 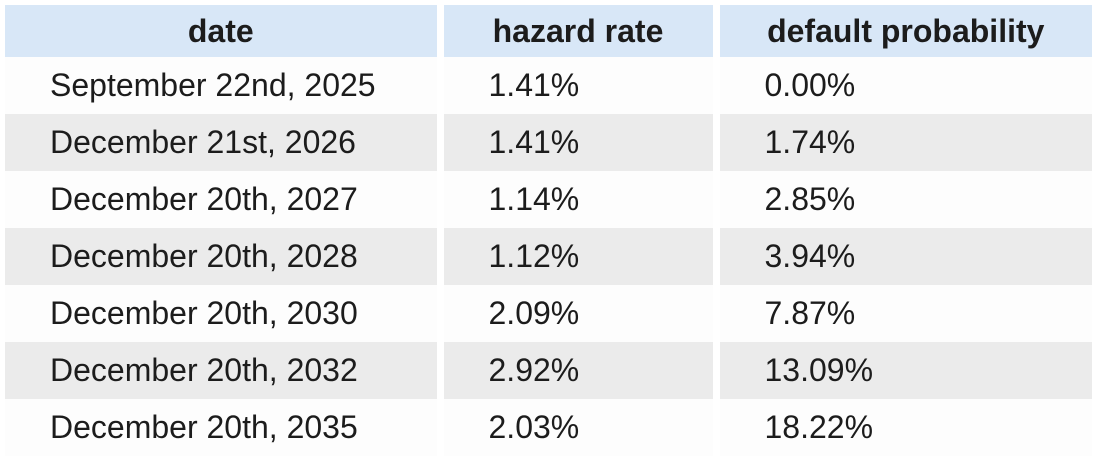 What do you see at coordinates (902, 313) in the screenshot?
I see `cell-default-probability: 7.87%` at bounding box center [902, 313].